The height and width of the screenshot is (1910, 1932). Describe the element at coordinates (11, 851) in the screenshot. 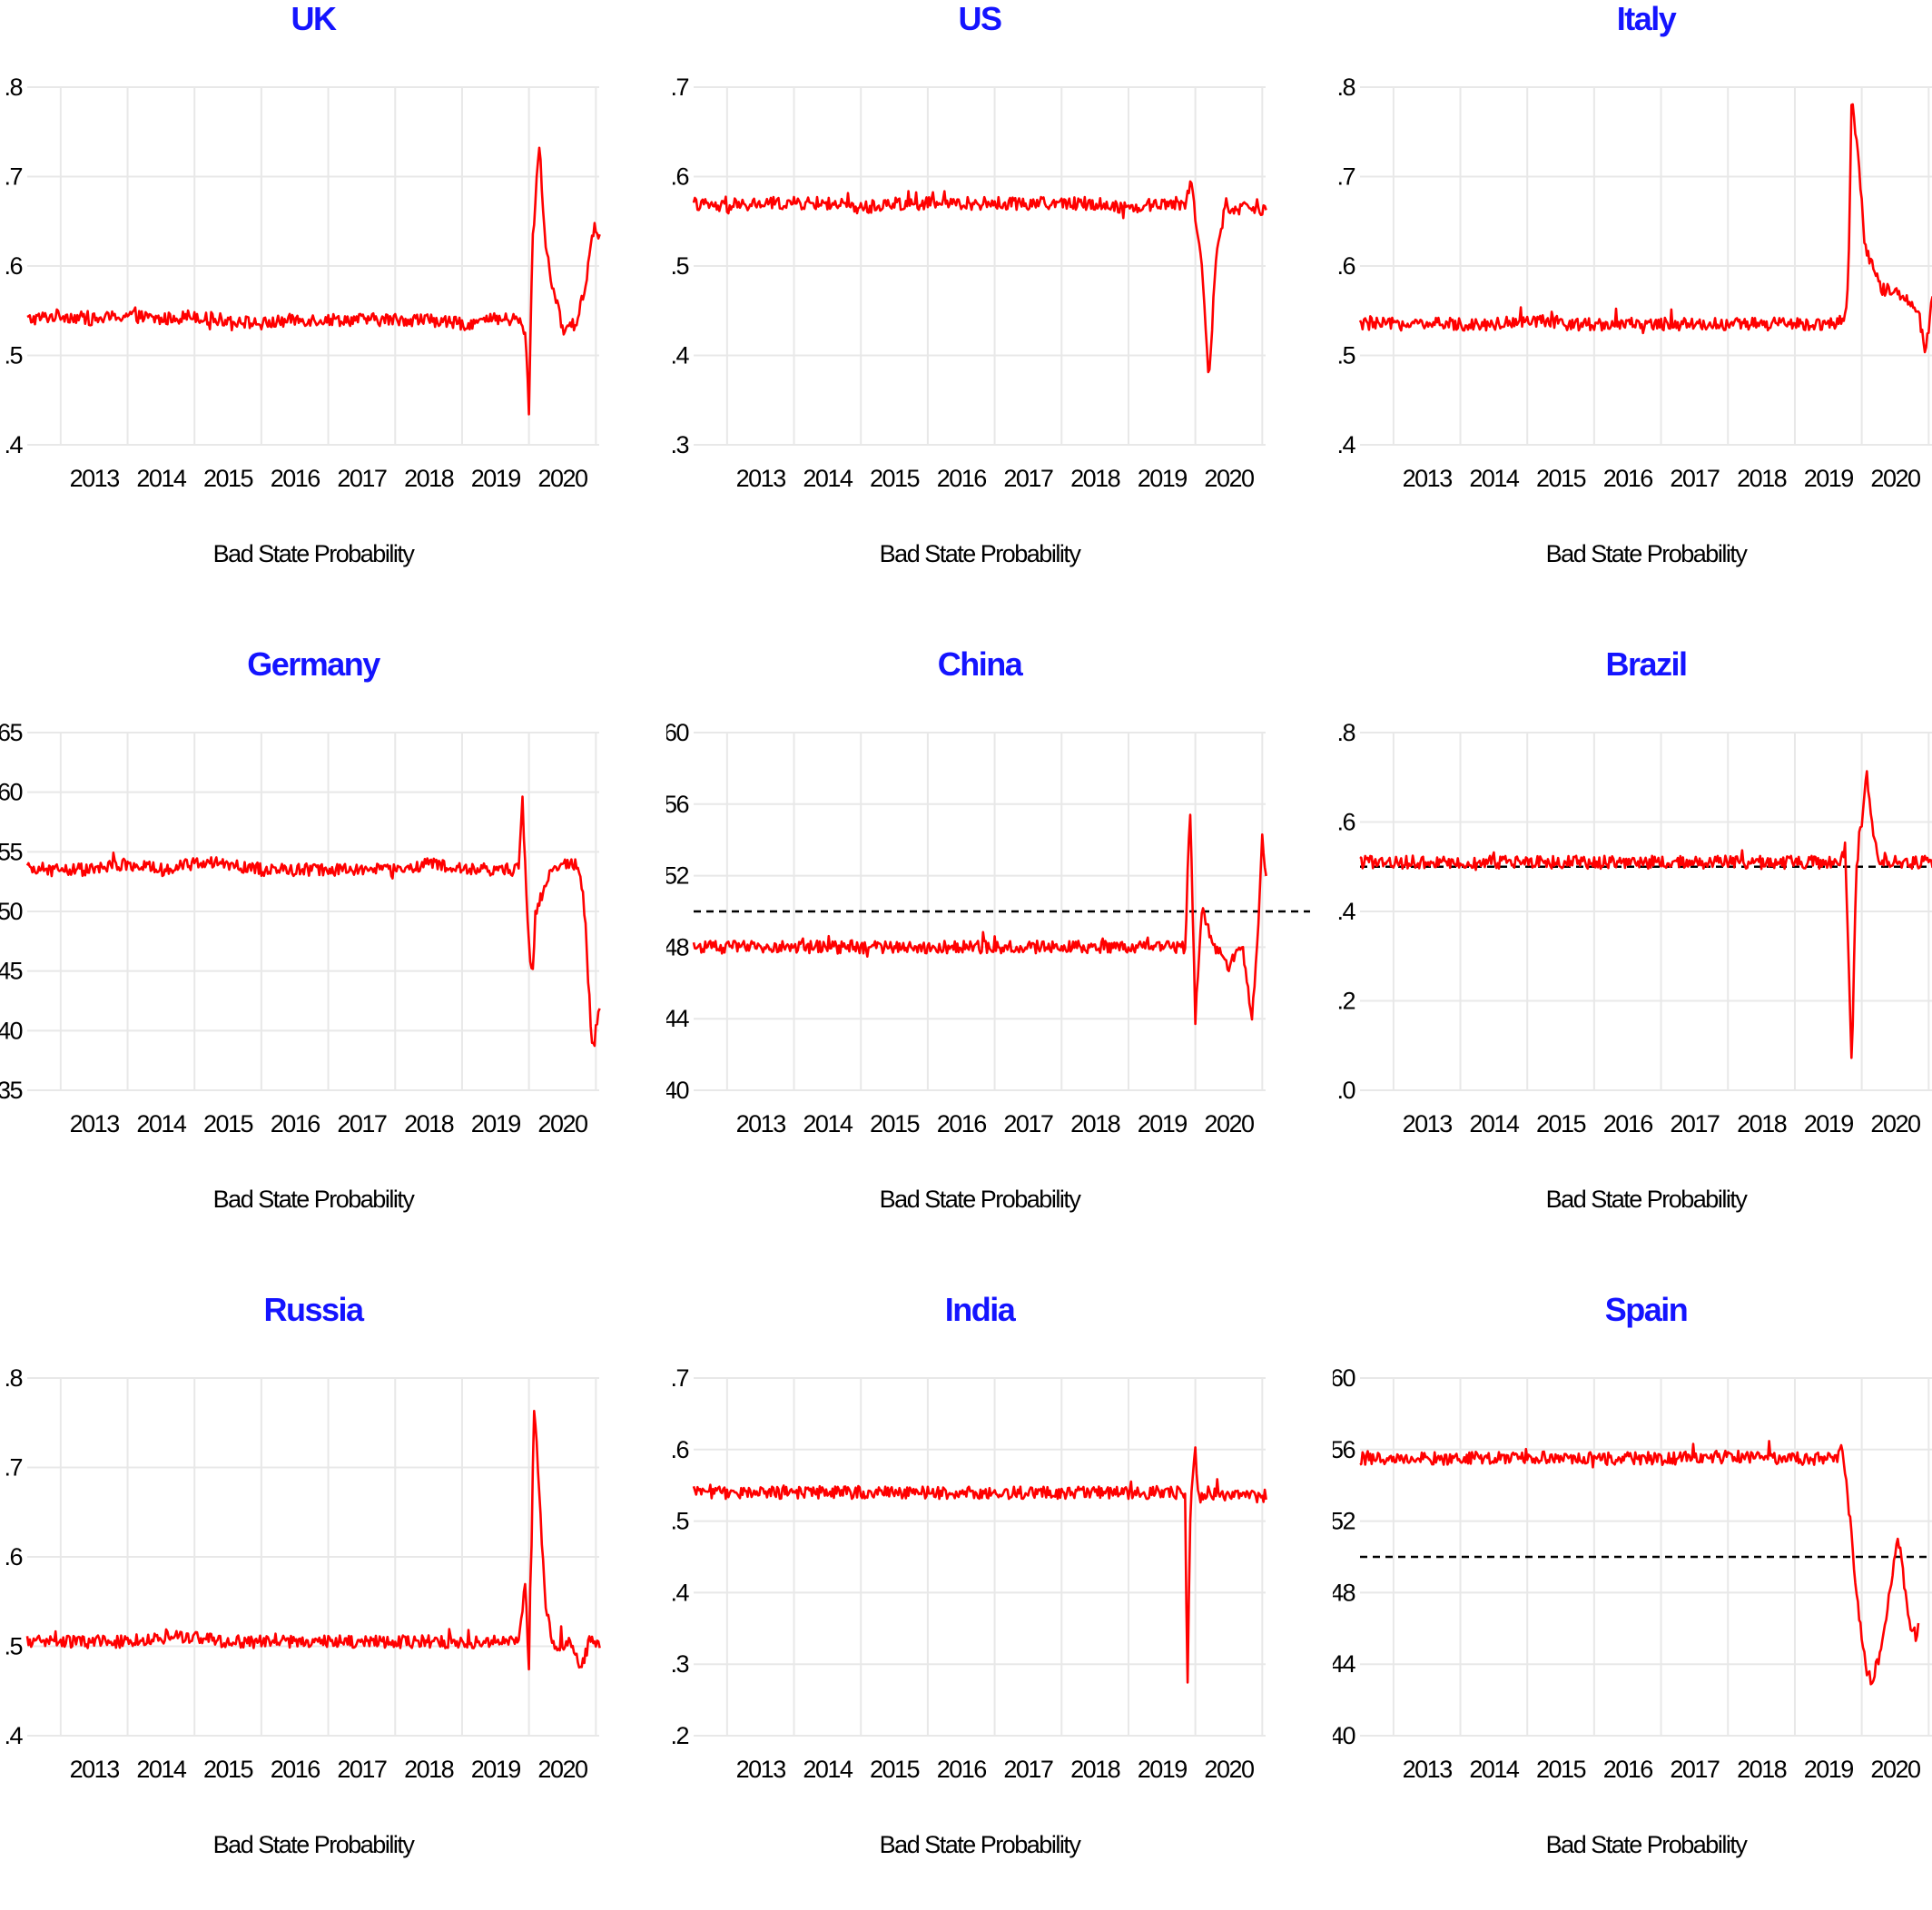

I see `y-tick-label: .55` at that location.